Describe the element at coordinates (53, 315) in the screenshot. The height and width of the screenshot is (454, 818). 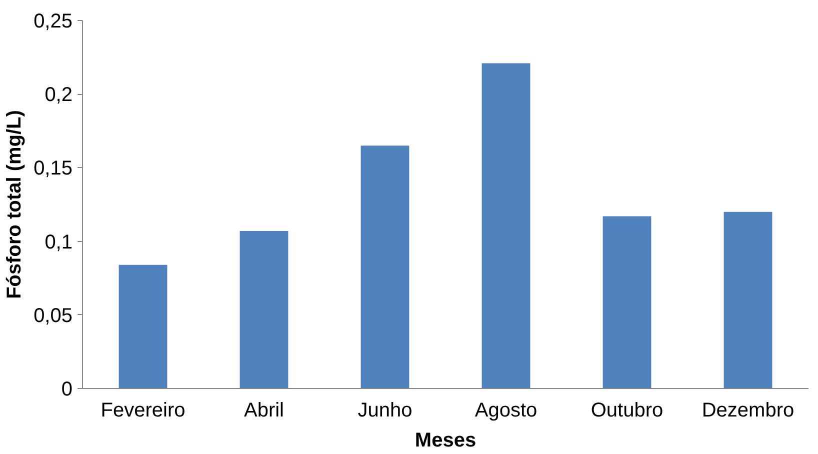
I see `y-tick-label: 0,05` at that location.